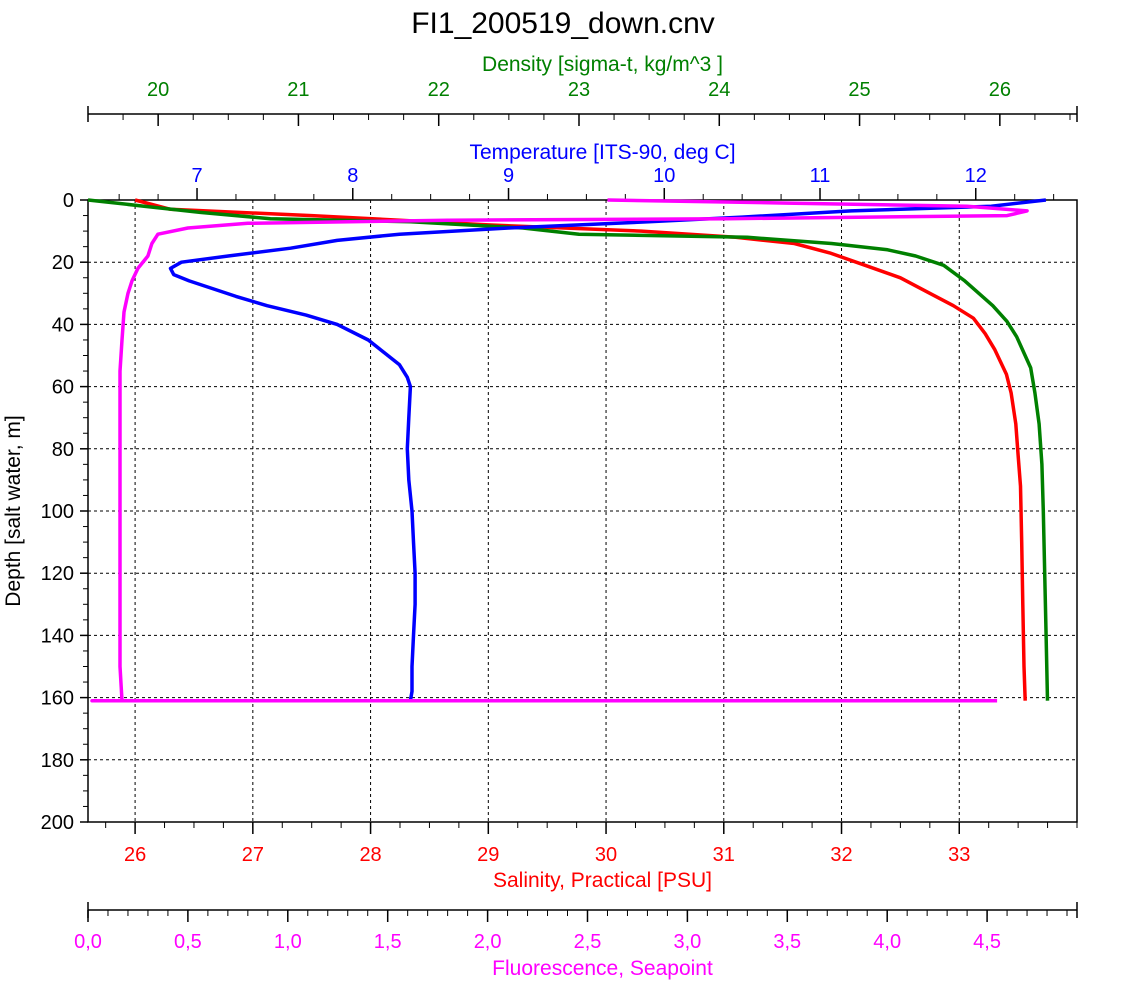 The width and height of the screenshot is (1127, 982). I want to click on fluorescence-tick-label: 2,5, so click(588, 942).